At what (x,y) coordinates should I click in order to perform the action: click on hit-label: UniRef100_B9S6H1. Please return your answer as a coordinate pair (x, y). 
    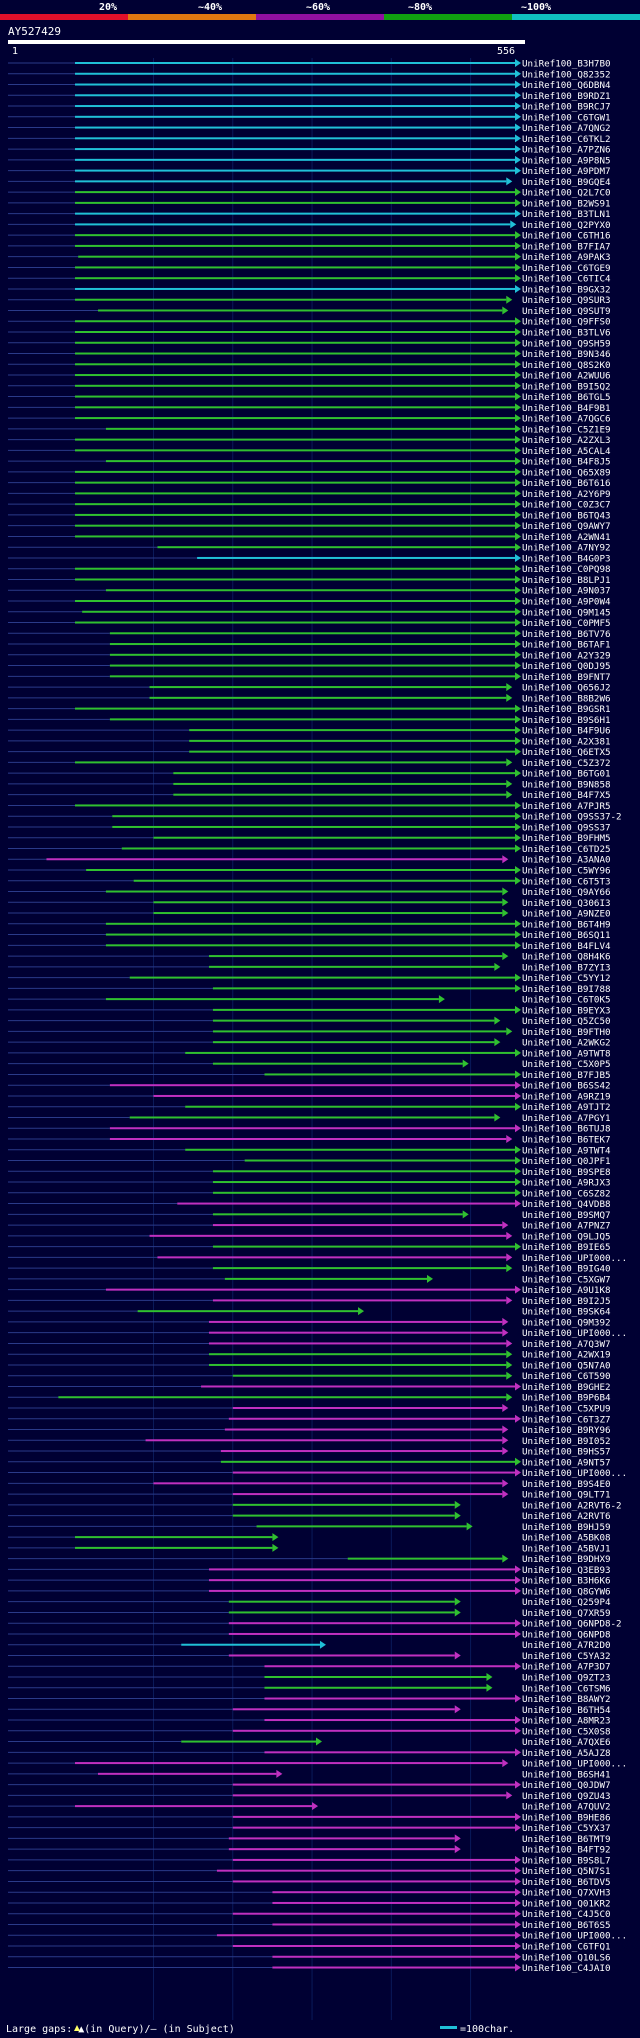
    Looking at the image, I should click on (566, 720).